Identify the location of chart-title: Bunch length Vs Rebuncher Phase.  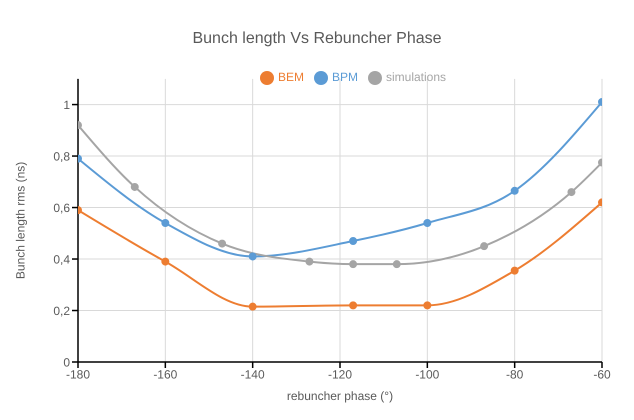
(317, 39).